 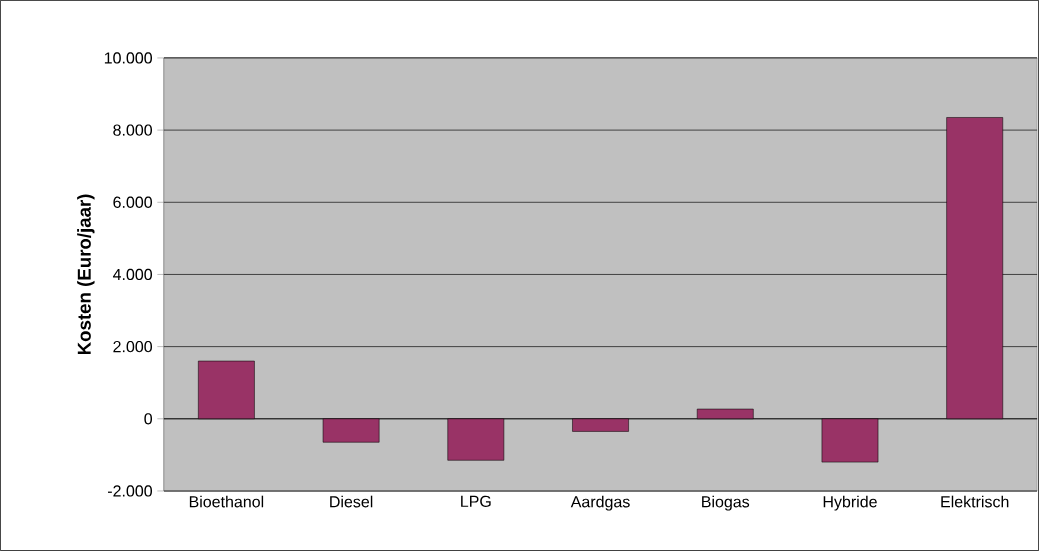 I want to click on y-tick-label: 4.000, so click(x=132, y=274).